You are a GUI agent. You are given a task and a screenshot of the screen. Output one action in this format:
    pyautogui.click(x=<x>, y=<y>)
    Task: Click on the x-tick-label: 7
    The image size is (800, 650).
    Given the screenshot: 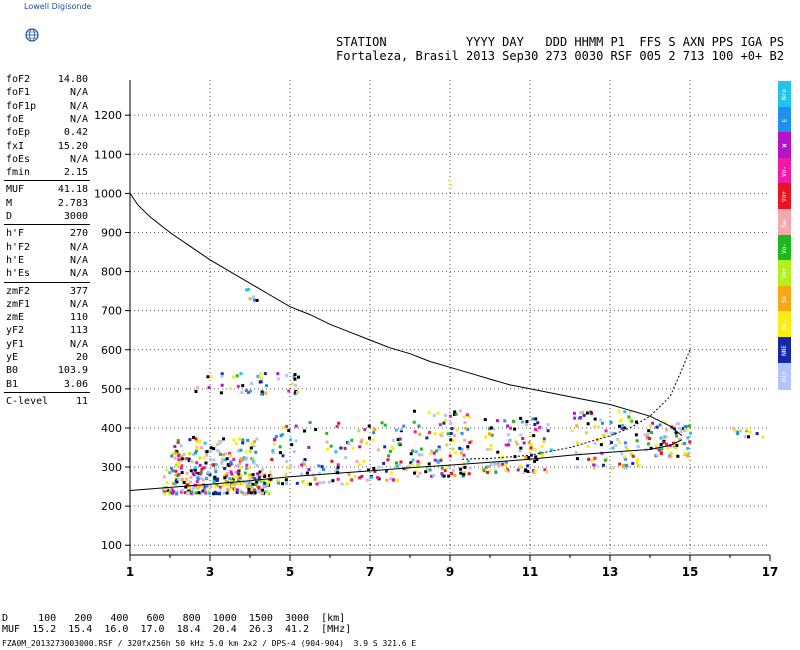 What is the action you would take?
    pyautogui.click(x=370, y=572)
    